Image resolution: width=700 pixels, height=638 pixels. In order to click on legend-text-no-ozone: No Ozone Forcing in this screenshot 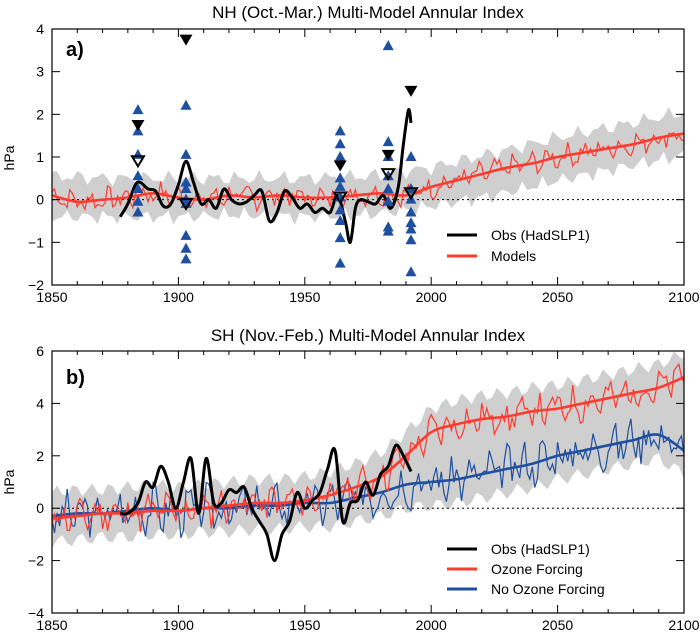, I will do `click(548, 589)`.